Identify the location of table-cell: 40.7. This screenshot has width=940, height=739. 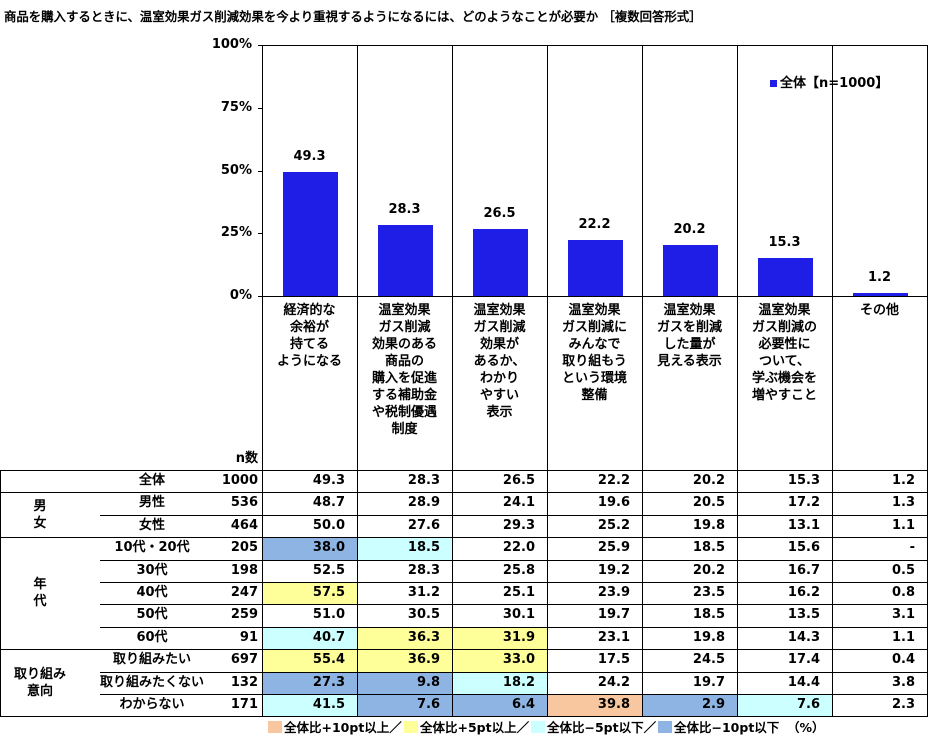
(310, 638).